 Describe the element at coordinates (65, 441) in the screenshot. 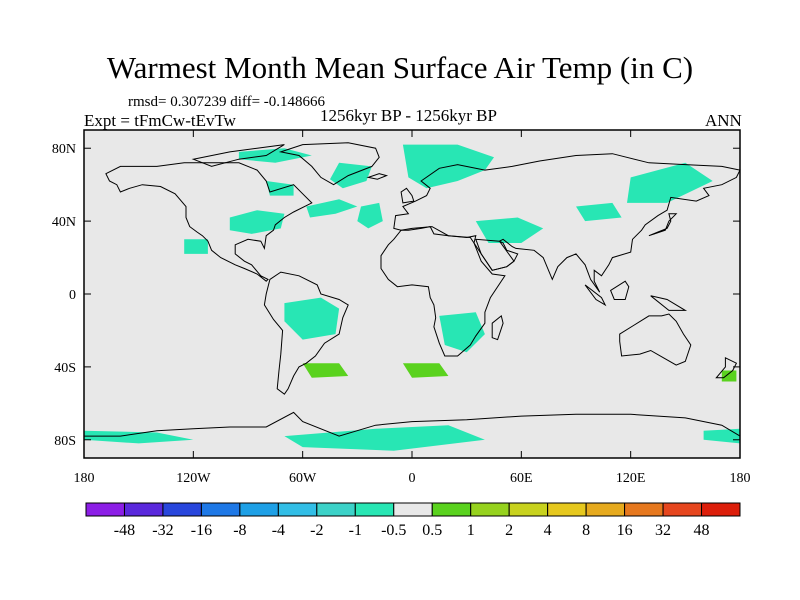

I see `lat-tick-label: 80S` at that location.